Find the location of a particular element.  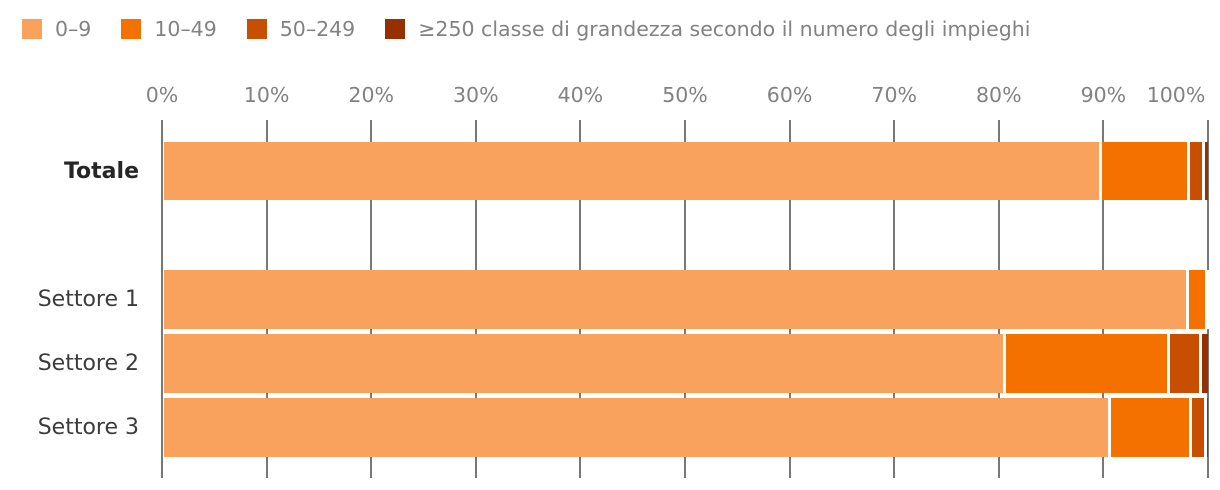

x-axis-tick-label: 40% is located at coordinates (580, 95).